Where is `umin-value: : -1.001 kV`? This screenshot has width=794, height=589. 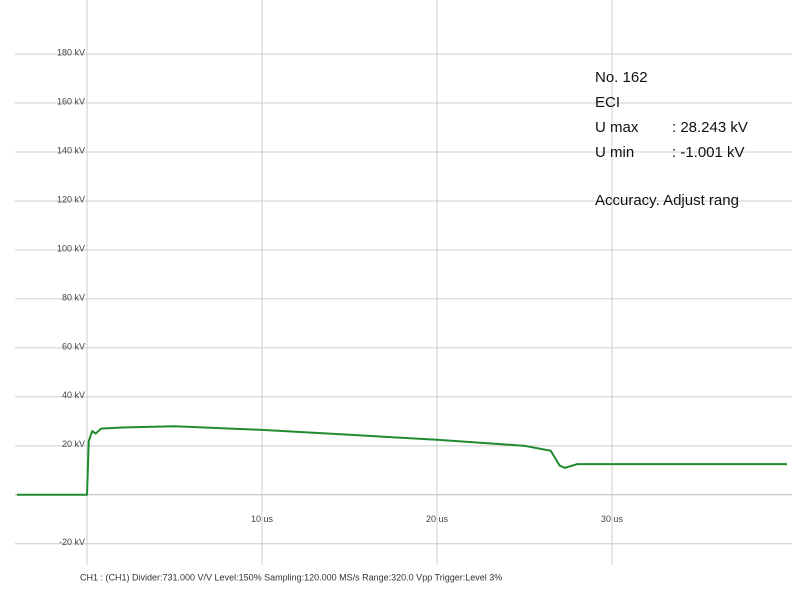
umin-value: : -1.001 kV is located at coordinates (708, 152).